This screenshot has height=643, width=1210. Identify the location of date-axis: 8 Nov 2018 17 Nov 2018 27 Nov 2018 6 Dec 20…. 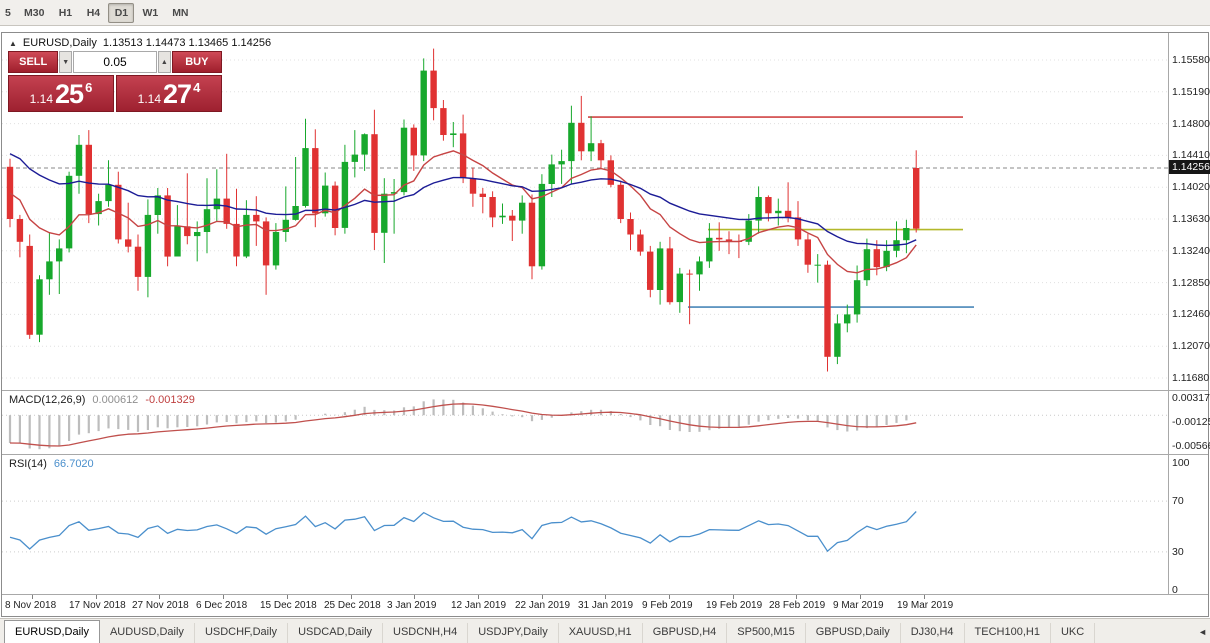
(585, 605).